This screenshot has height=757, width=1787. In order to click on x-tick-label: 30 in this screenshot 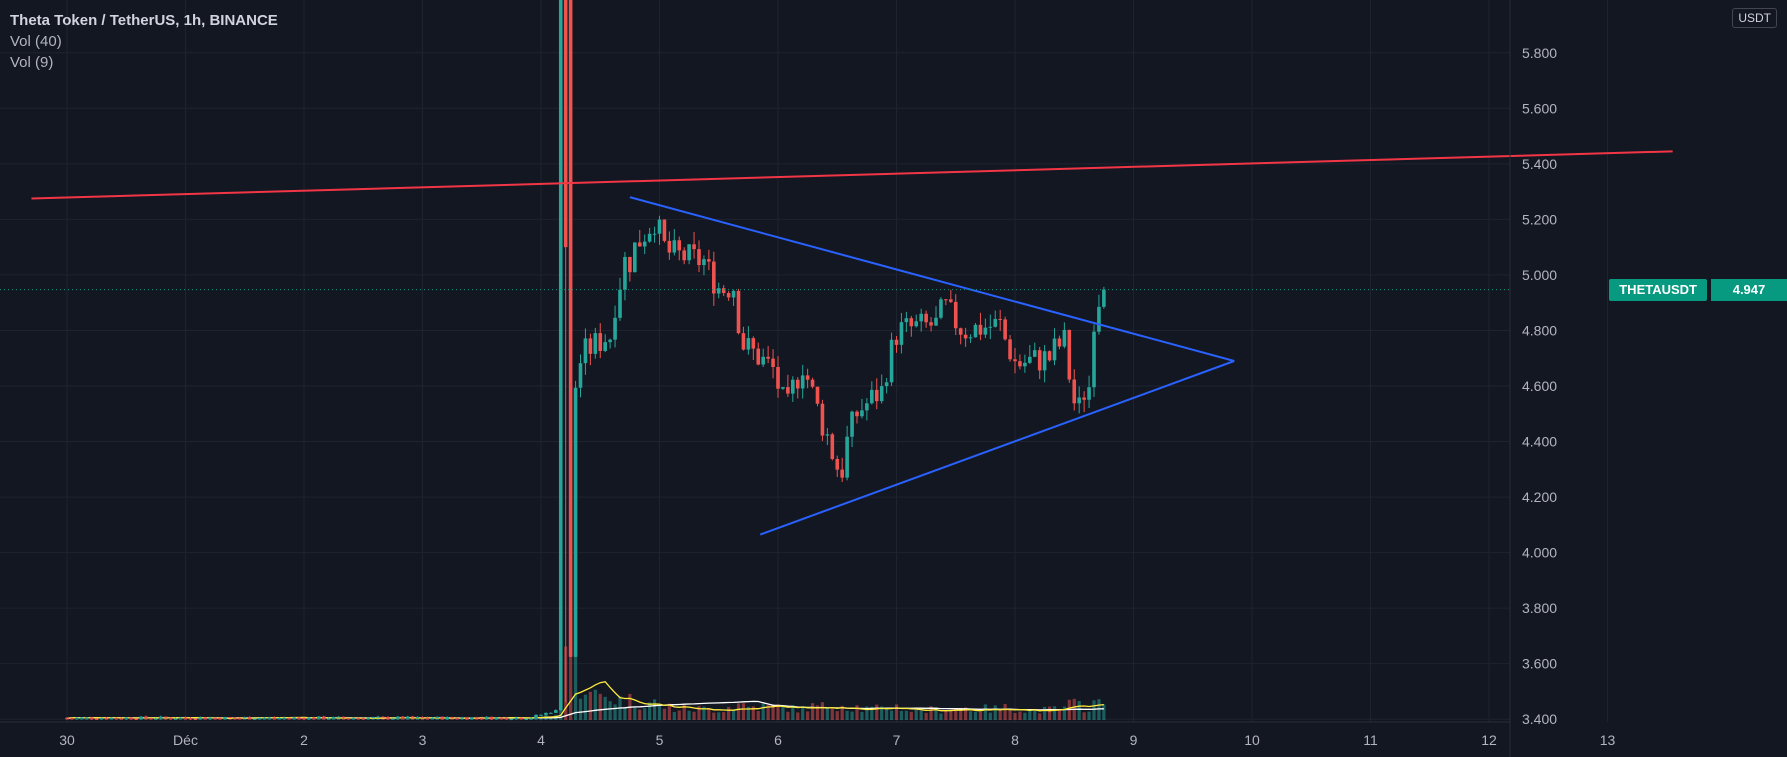, I will do `click(67, 740)`.